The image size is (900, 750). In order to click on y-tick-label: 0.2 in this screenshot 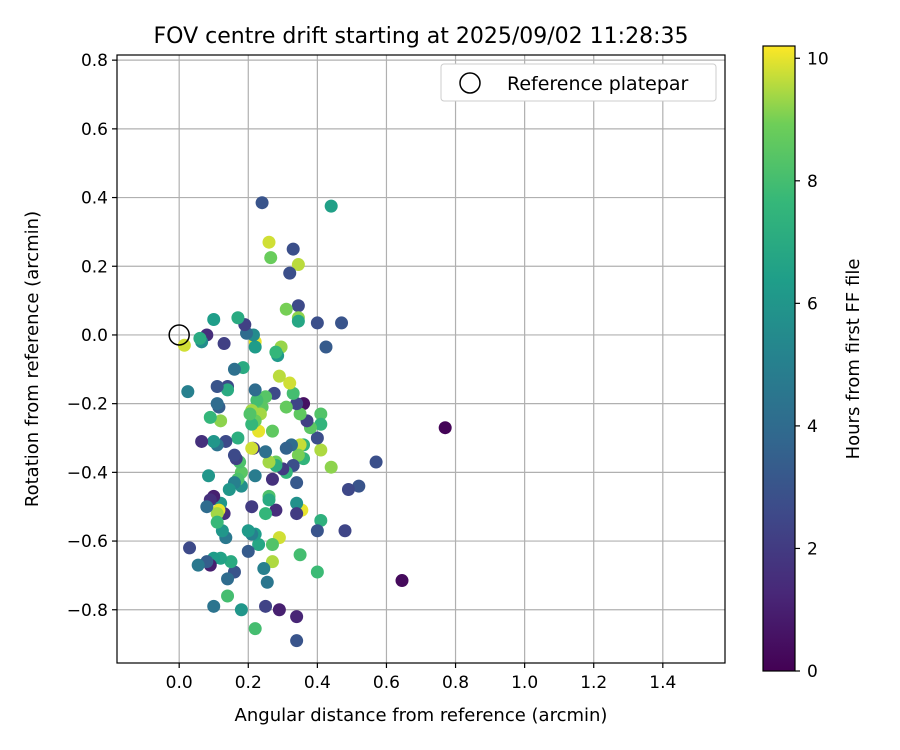, I will do `click(94, 267)`.